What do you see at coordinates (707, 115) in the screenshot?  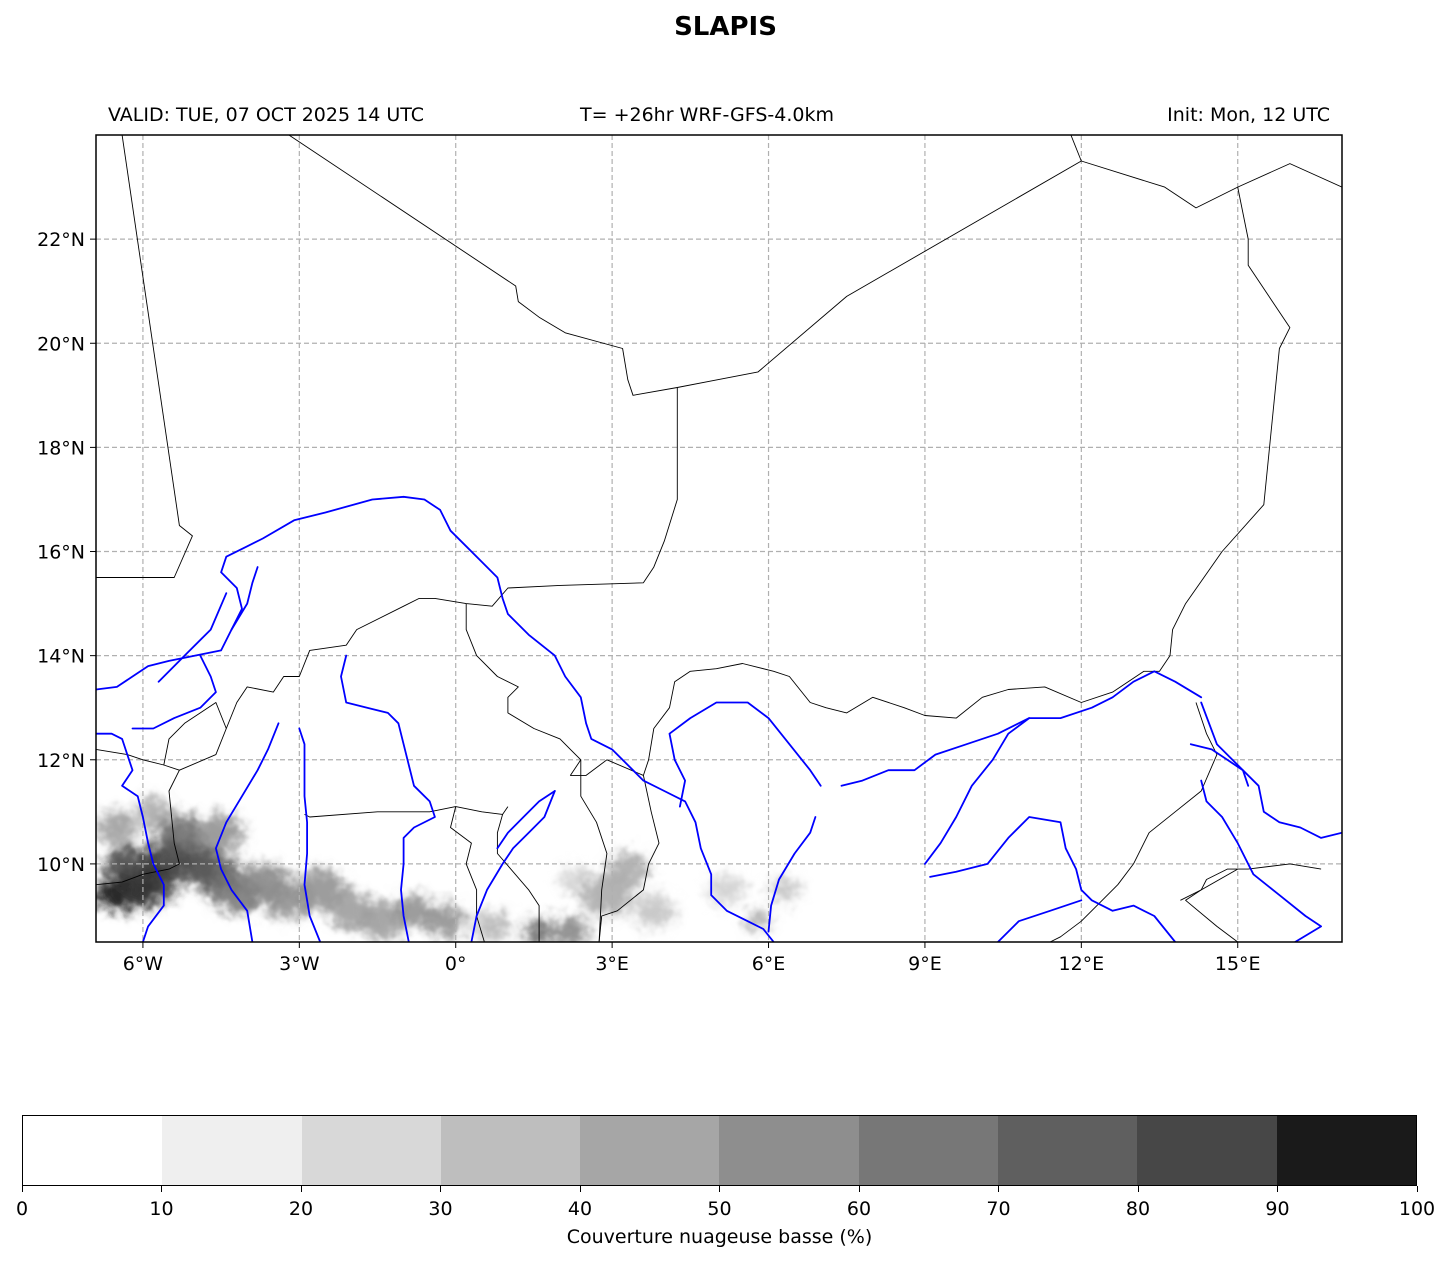 I see `forecast-hour-label: T= +26hr WRF-GFS-4.0km` at bounding box center [707, 115].